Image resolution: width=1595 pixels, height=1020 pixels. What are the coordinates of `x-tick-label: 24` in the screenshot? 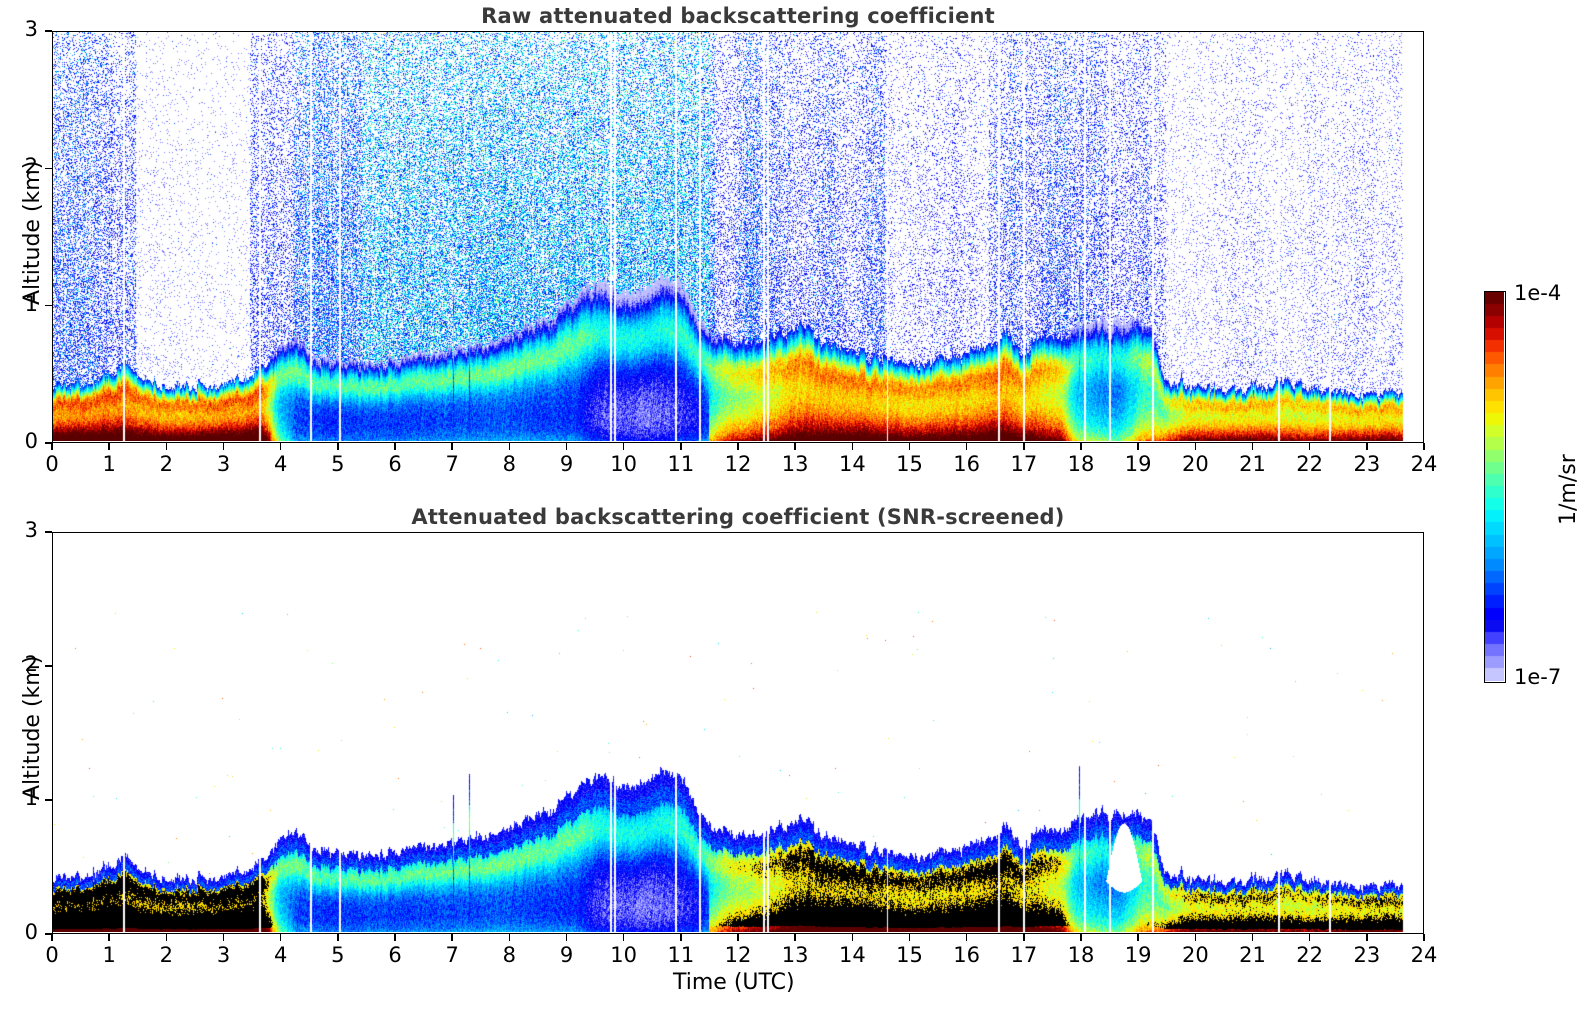 It's located at (1424, 464).